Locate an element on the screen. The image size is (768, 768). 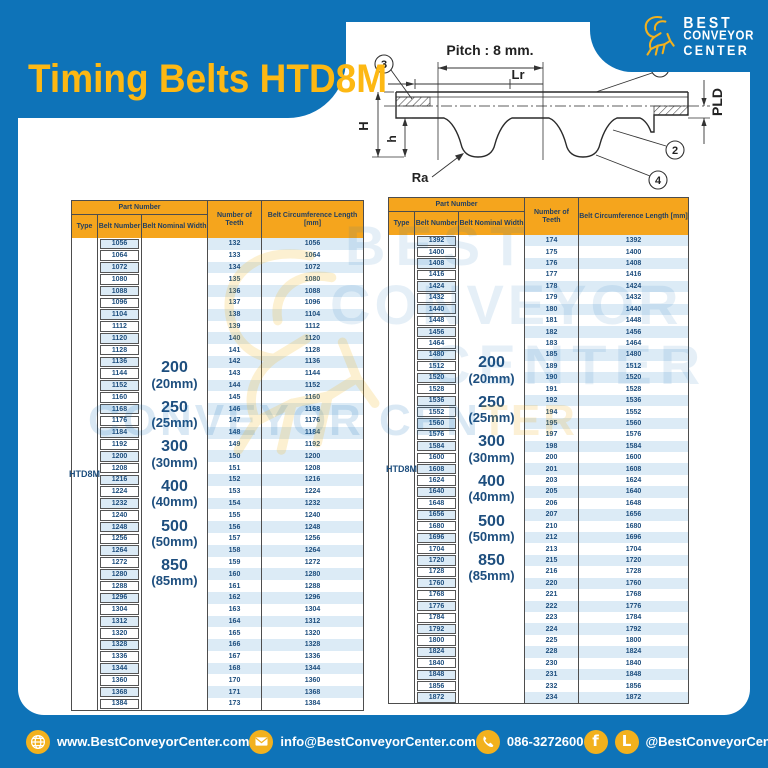
teeth-cell: 222 is located at coordinates (551, 606).